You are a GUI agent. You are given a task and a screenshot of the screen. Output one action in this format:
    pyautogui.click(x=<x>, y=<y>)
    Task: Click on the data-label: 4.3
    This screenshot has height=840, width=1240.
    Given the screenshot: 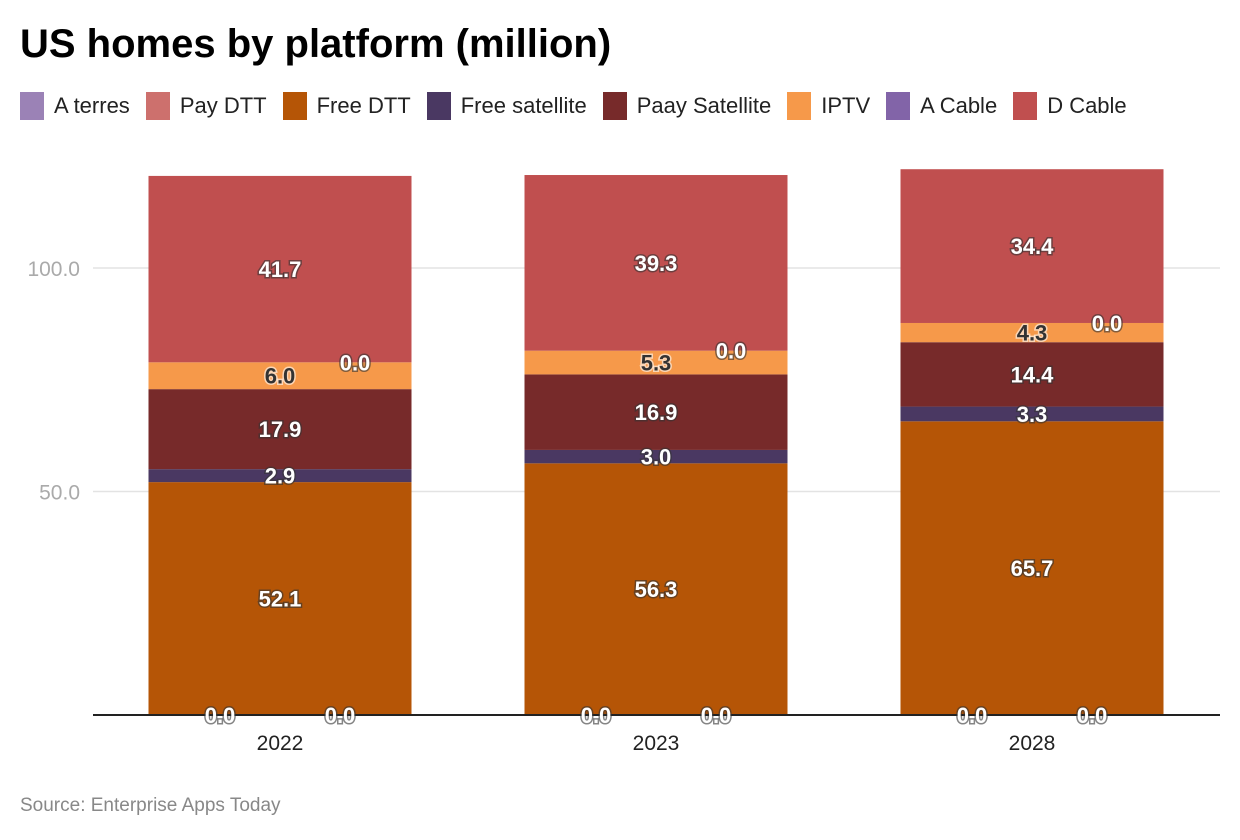 What is the action you would take?
    pyautogui.click(x=1032, y=333)
    